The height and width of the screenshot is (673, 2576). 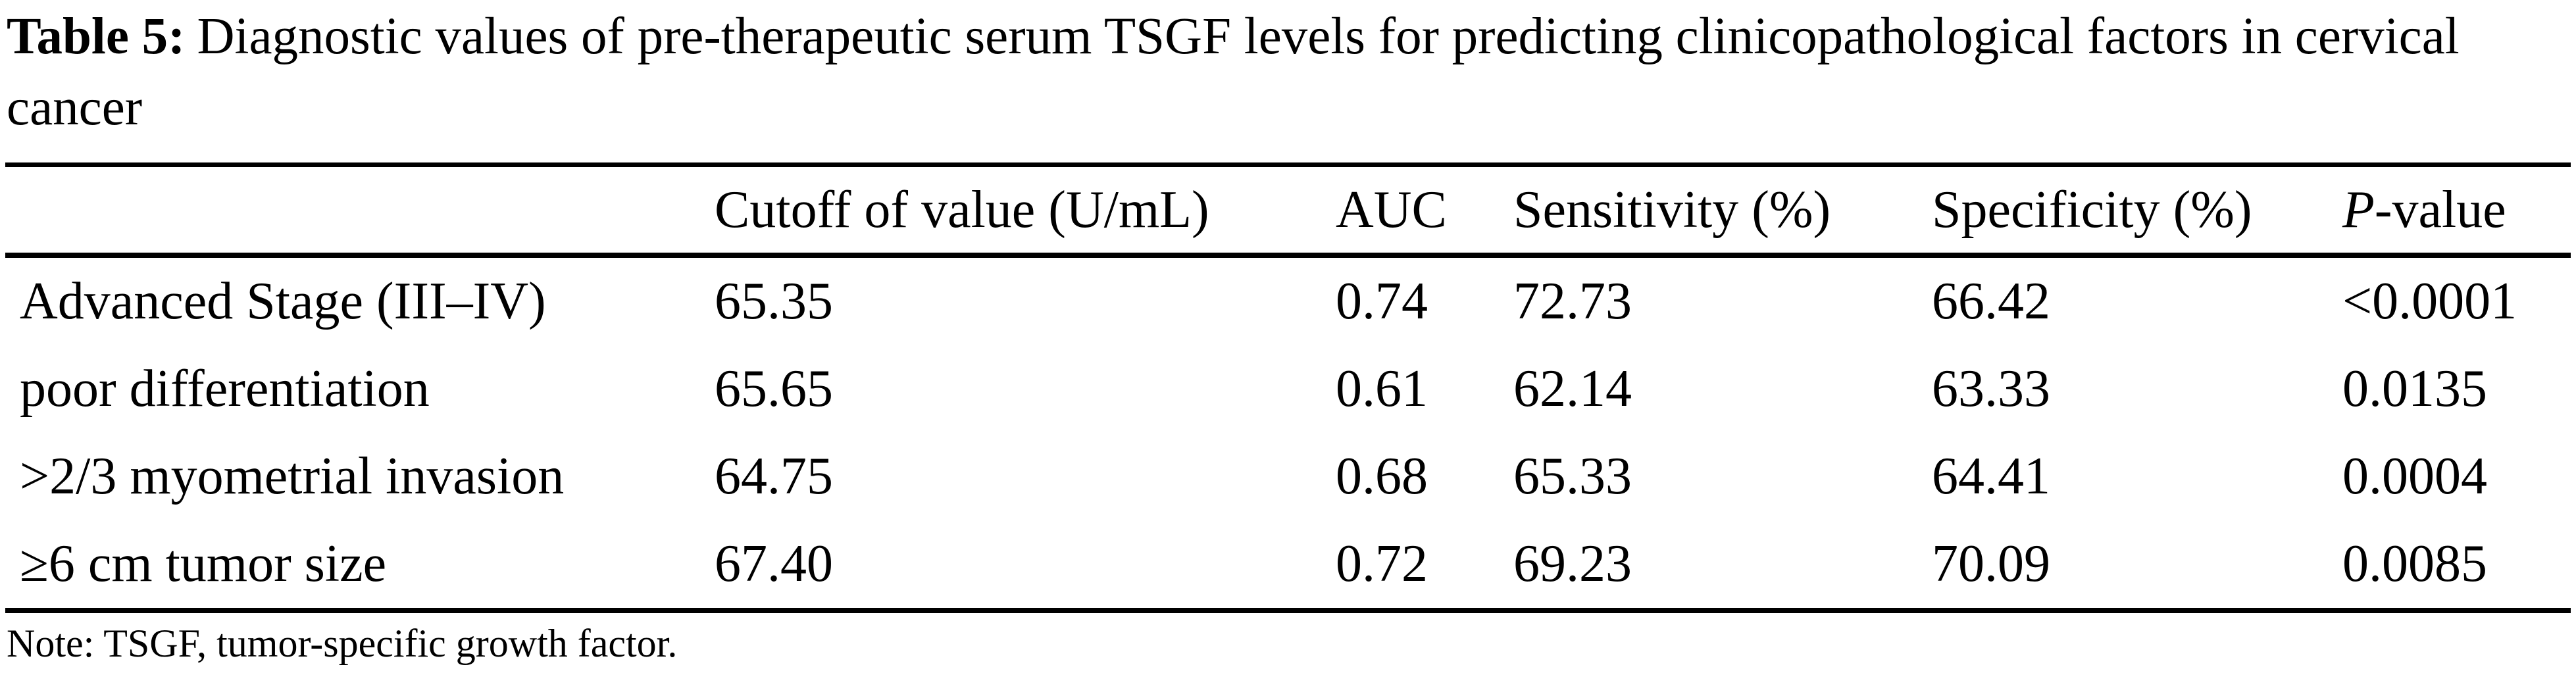 What do you see at coordinates (1672, 209) in the screenshot?
I see `header-cell-sensitivity: Sensitivity (%)` at bounding box center [1672, 209].